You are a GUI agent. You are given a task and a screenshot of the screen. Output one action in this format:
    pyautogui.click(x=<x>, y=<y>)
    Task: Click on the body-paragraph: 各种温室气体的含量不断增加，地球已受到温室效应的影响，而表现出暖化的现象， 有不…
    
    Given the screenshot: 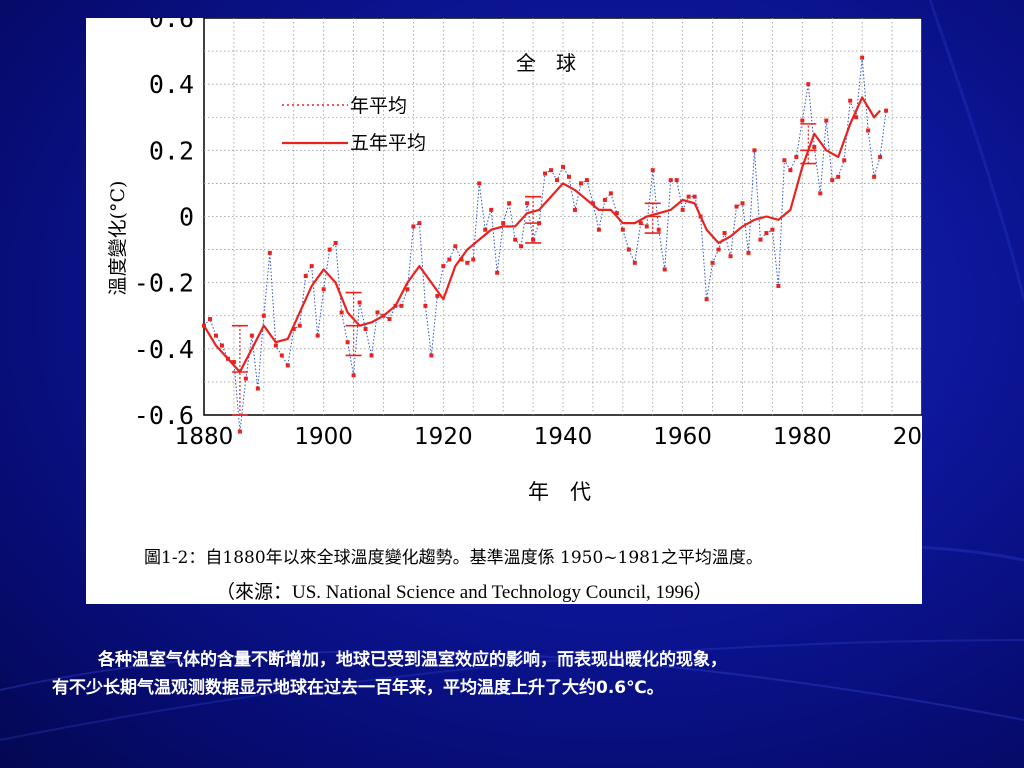 What is the action you would take?
    pyautogui.click(x=517, y=674)
    